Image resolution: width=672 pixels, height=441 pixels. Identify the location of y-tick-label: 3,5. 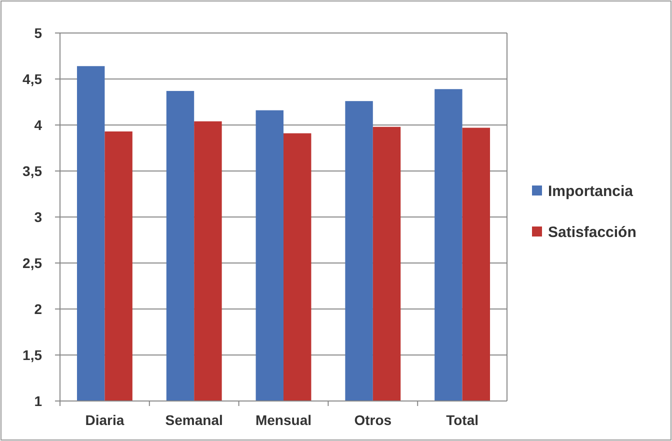
(32, 170).